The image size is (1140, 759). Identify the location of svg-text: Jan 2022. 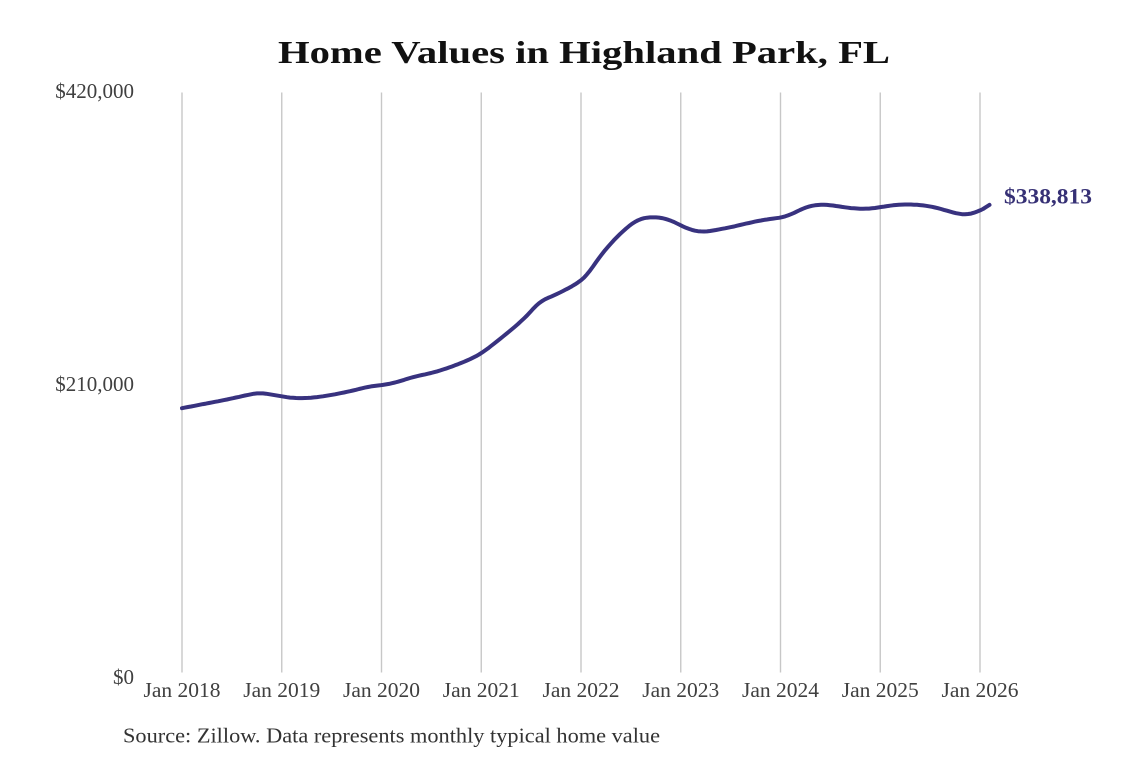
(581, 690).